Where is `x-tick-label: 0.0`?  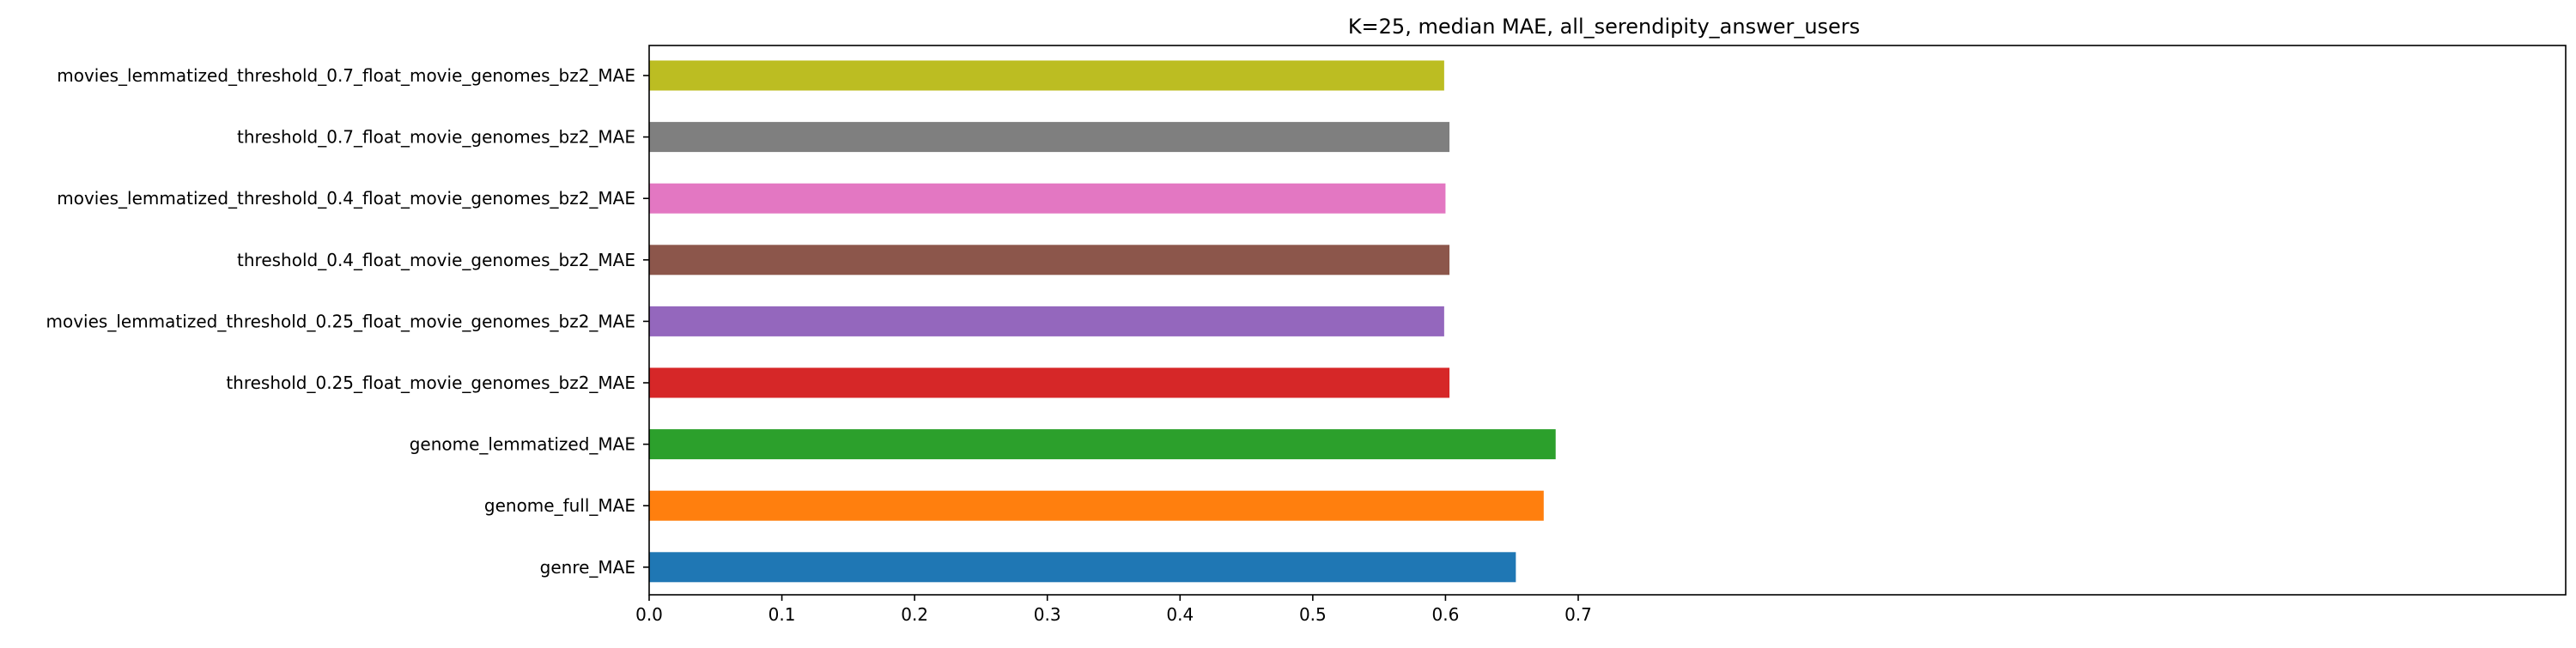
x-tick-label: 0.0 is located at coordinates (649, 614).